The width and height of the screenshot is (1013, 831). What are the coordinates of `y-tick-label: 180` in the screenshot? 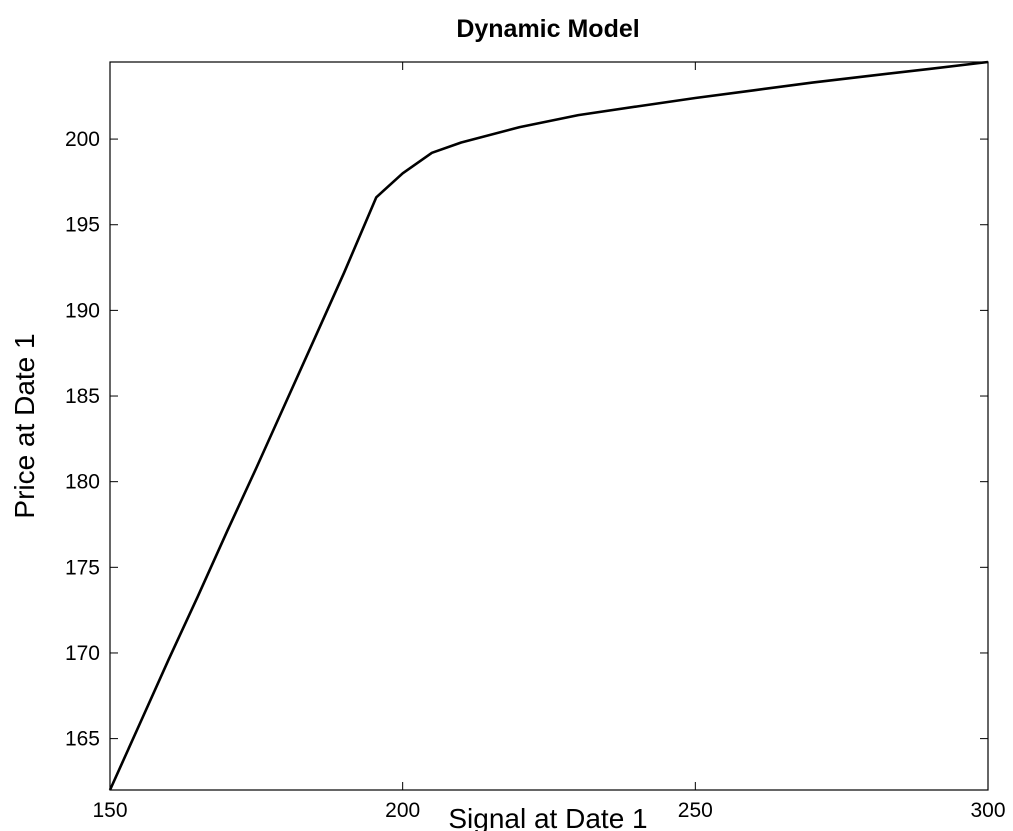 It's located at (82, 482).